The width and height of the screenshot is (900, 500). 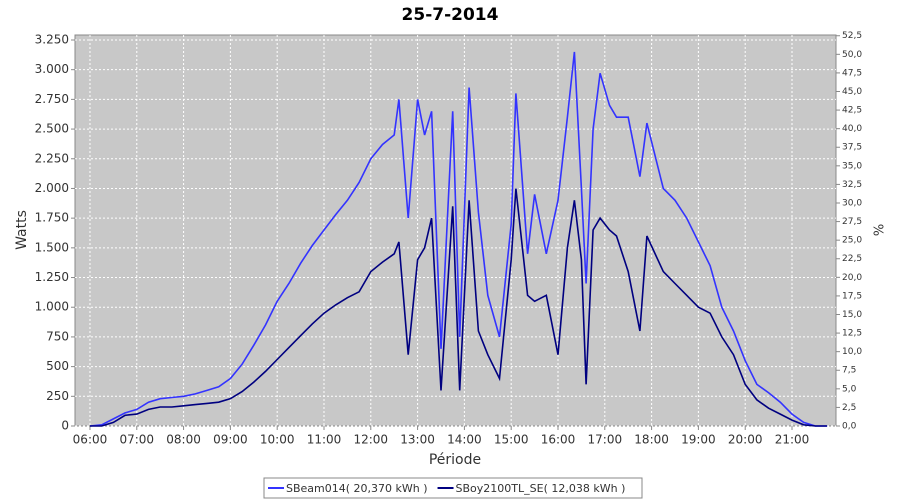 What do you see at coordinates (136, 440) in the screenshot?
I see `x-tick-label: 07:00` at bounding box center [136, 440].